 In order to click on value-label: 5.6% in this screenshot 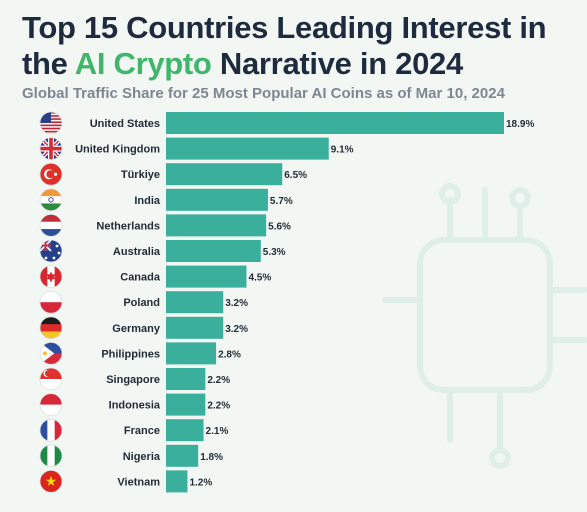, I will do `click(279, 226)`.